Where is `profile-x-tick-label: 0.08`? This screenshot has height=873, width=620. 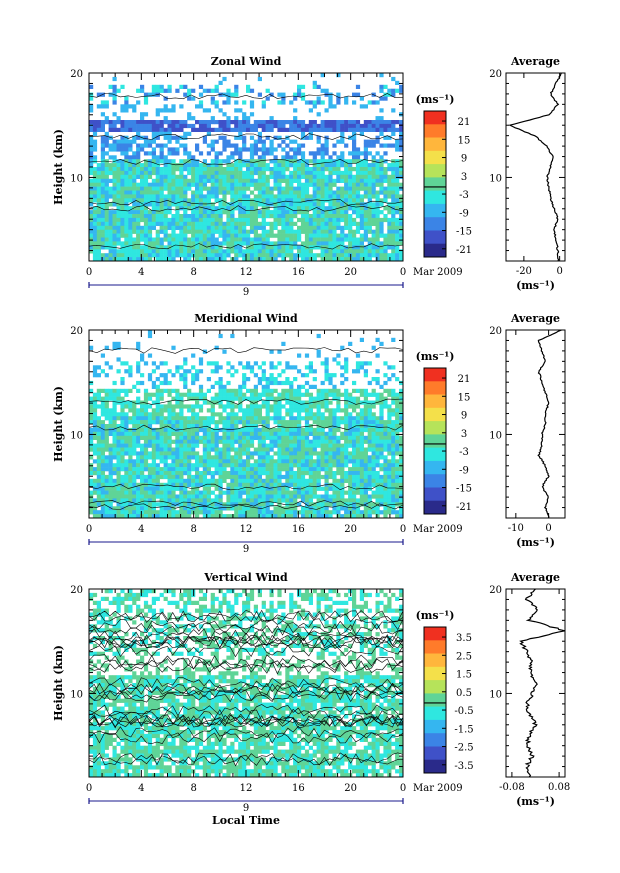 profile-x-tick-label: 0.08 is located at coordinates (559, 787).